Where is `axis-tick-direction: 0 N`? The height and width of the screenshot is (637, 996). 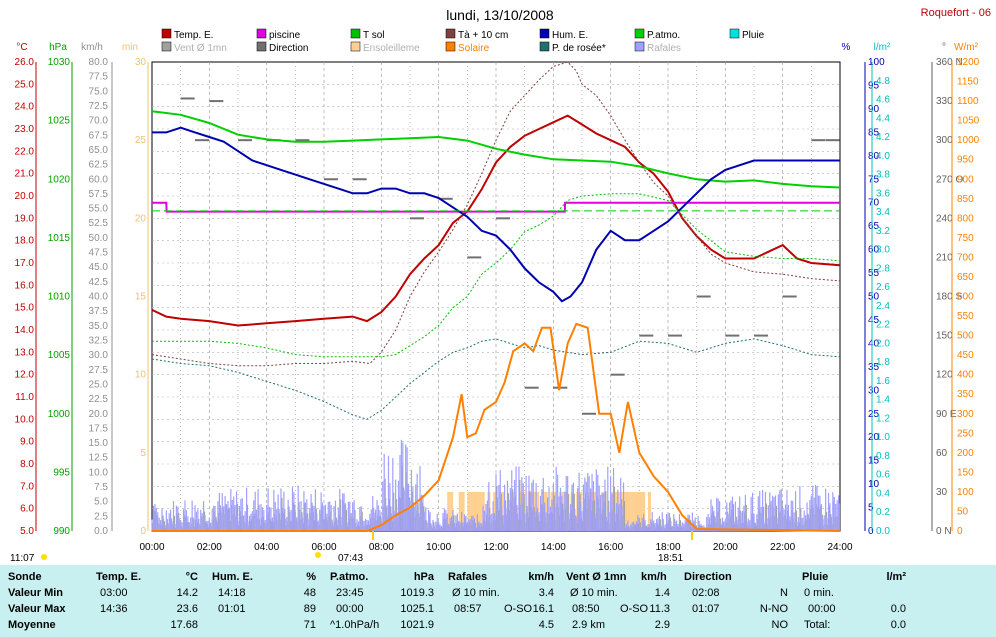
axis-tick-direction: 0 N is located at coordinates (944, 531).